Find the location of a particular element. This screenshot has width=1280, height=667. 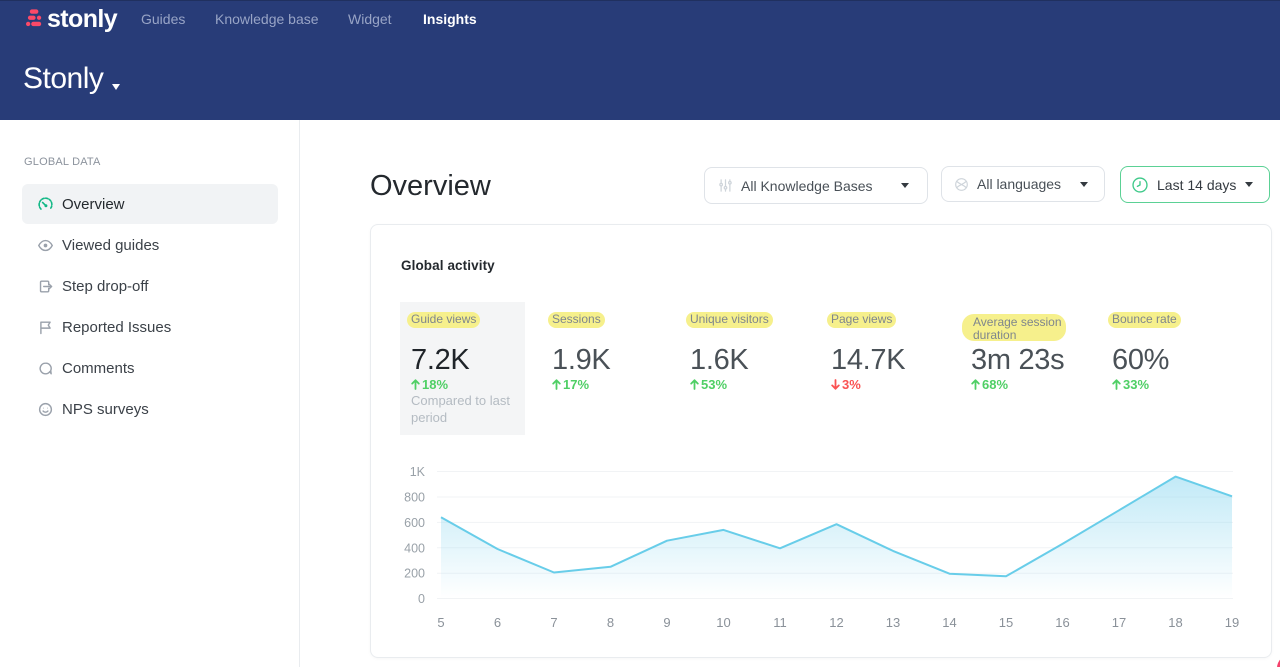

svg-text: 1K is located at coordinates (418, 472).